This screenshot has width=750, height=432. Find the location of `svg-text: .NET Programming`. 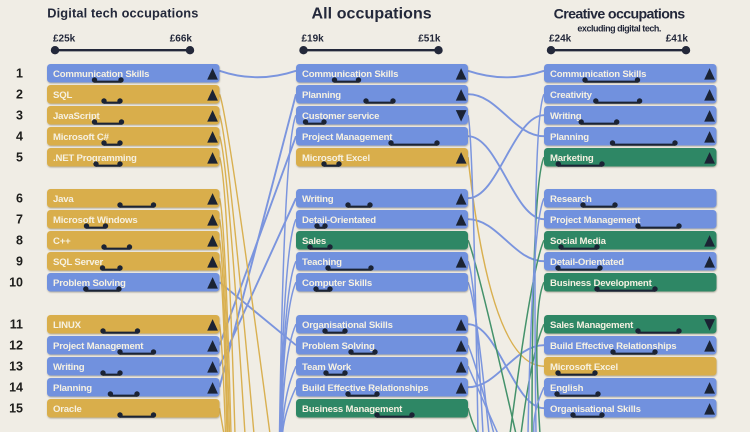

svg-text: .NET Programming is located at coordinates (95, 158).